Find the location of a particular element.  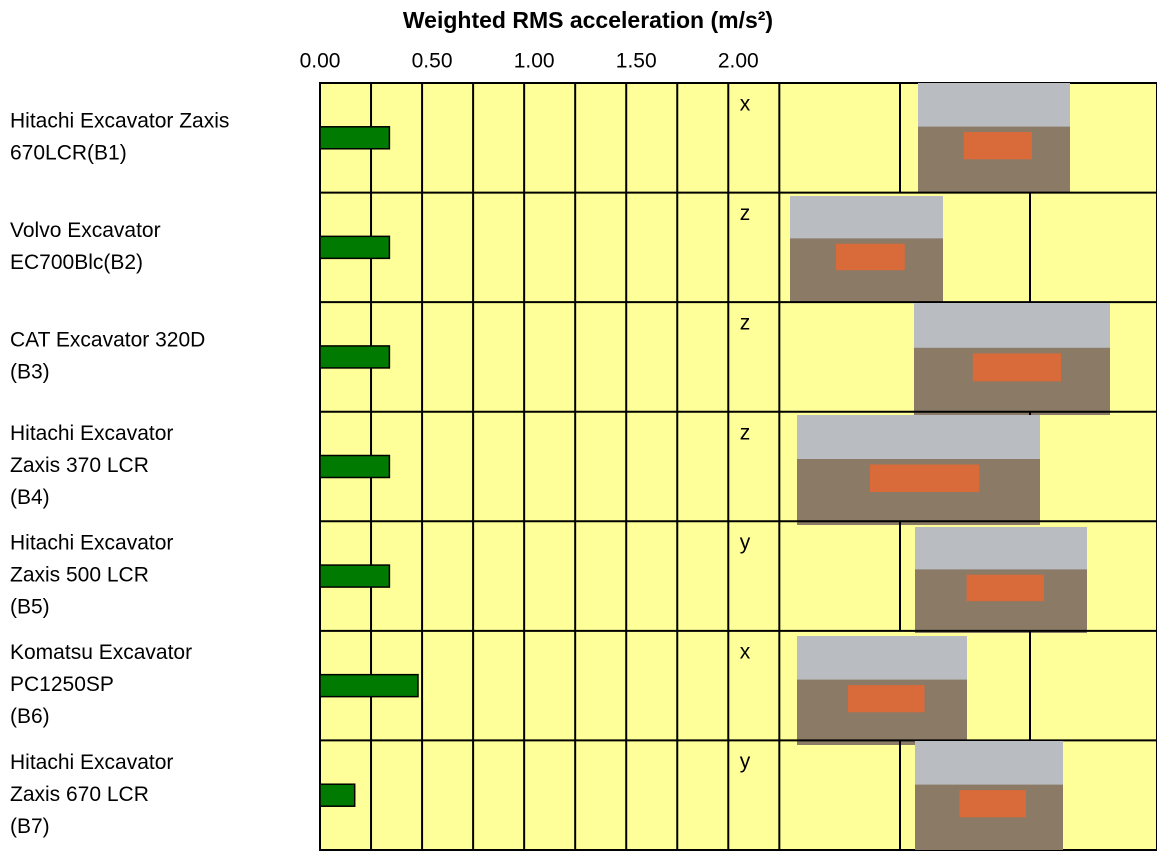

category-label: (B3) is located at coordinates (30, 371).